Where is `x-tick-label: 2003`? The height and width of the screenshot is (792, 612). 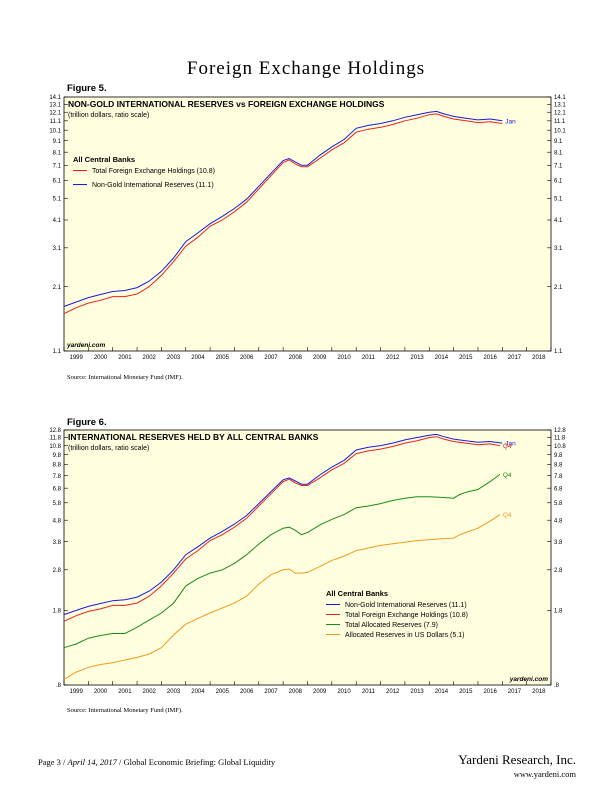 x-tick-label: 2003 is located at coordinates (174, 358).